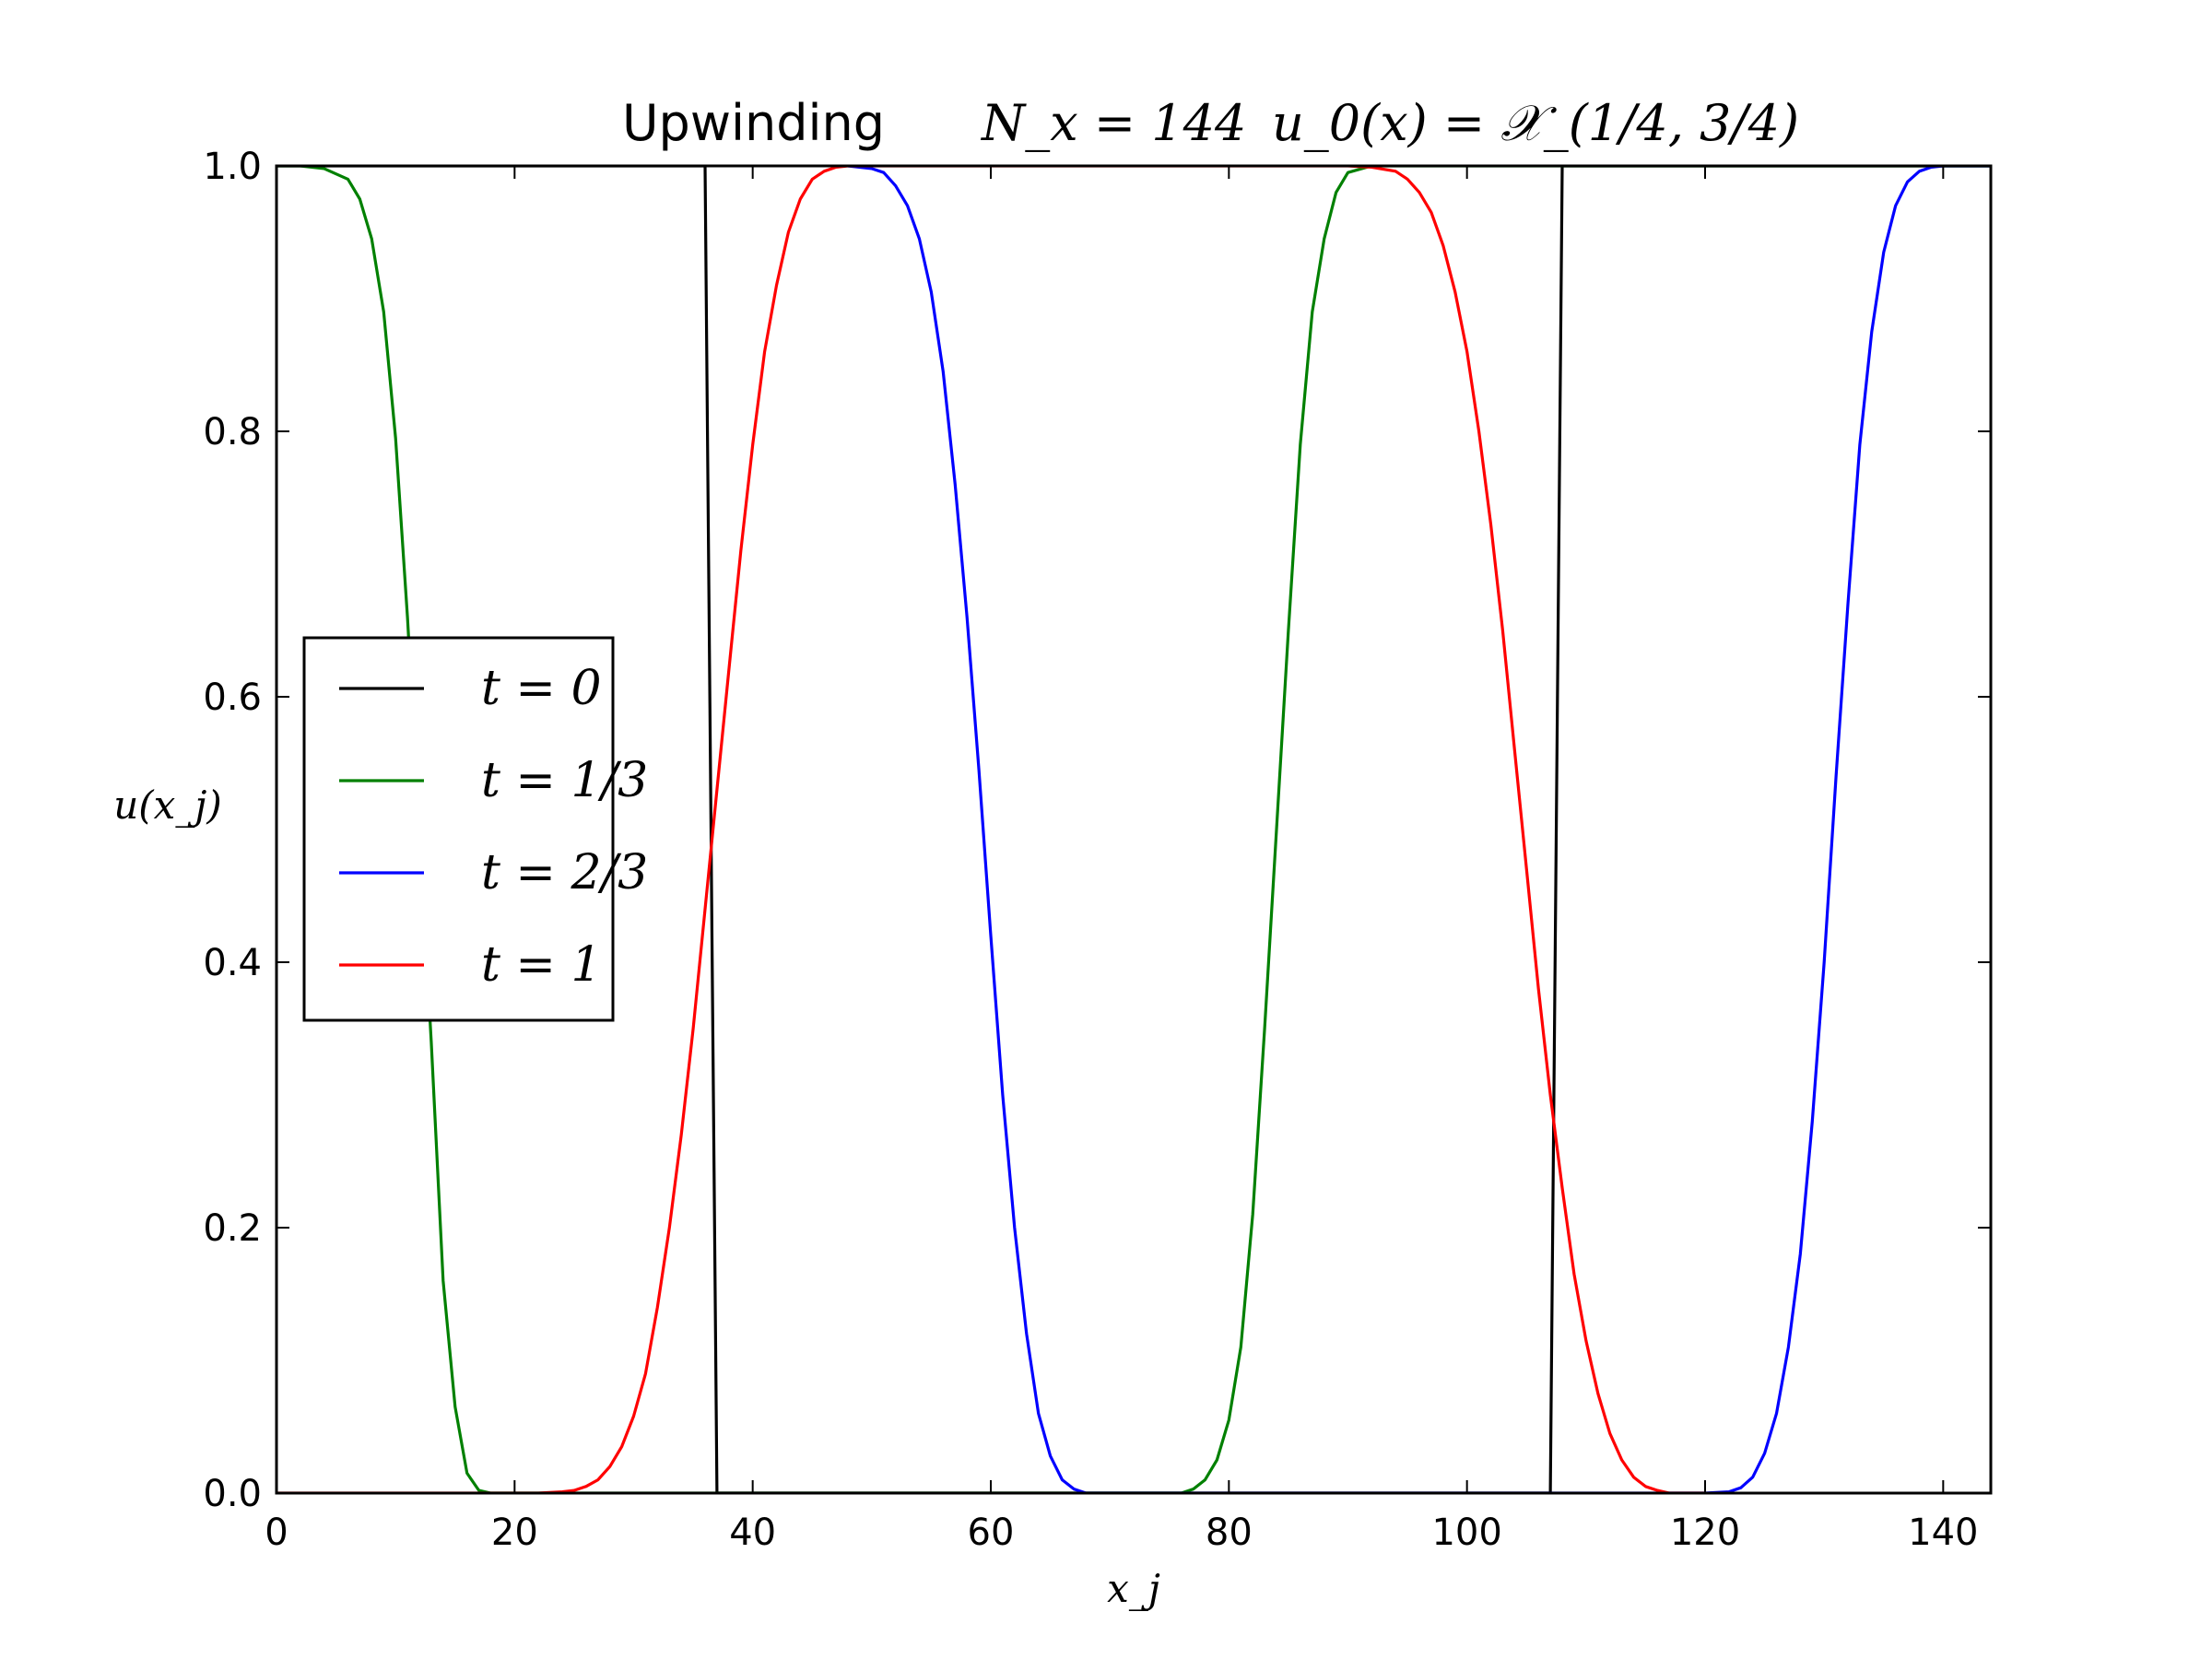  What do you see at coordinates (232, 1228) in the screenshot?
I see `y-tick-label: 0.2` at bounding box center [232, 1228].